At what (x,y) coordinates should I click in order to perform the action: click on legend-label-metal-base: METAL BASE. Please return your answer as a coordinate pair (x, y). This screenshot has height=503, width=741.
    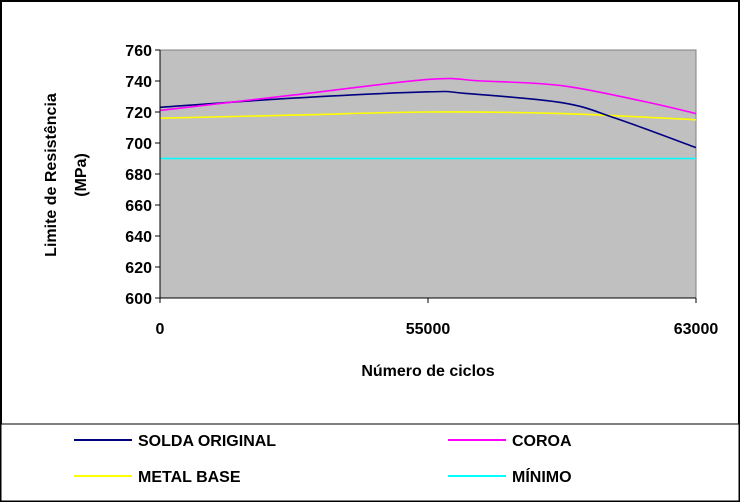
    Looking at the image, I should click on (189, 477).